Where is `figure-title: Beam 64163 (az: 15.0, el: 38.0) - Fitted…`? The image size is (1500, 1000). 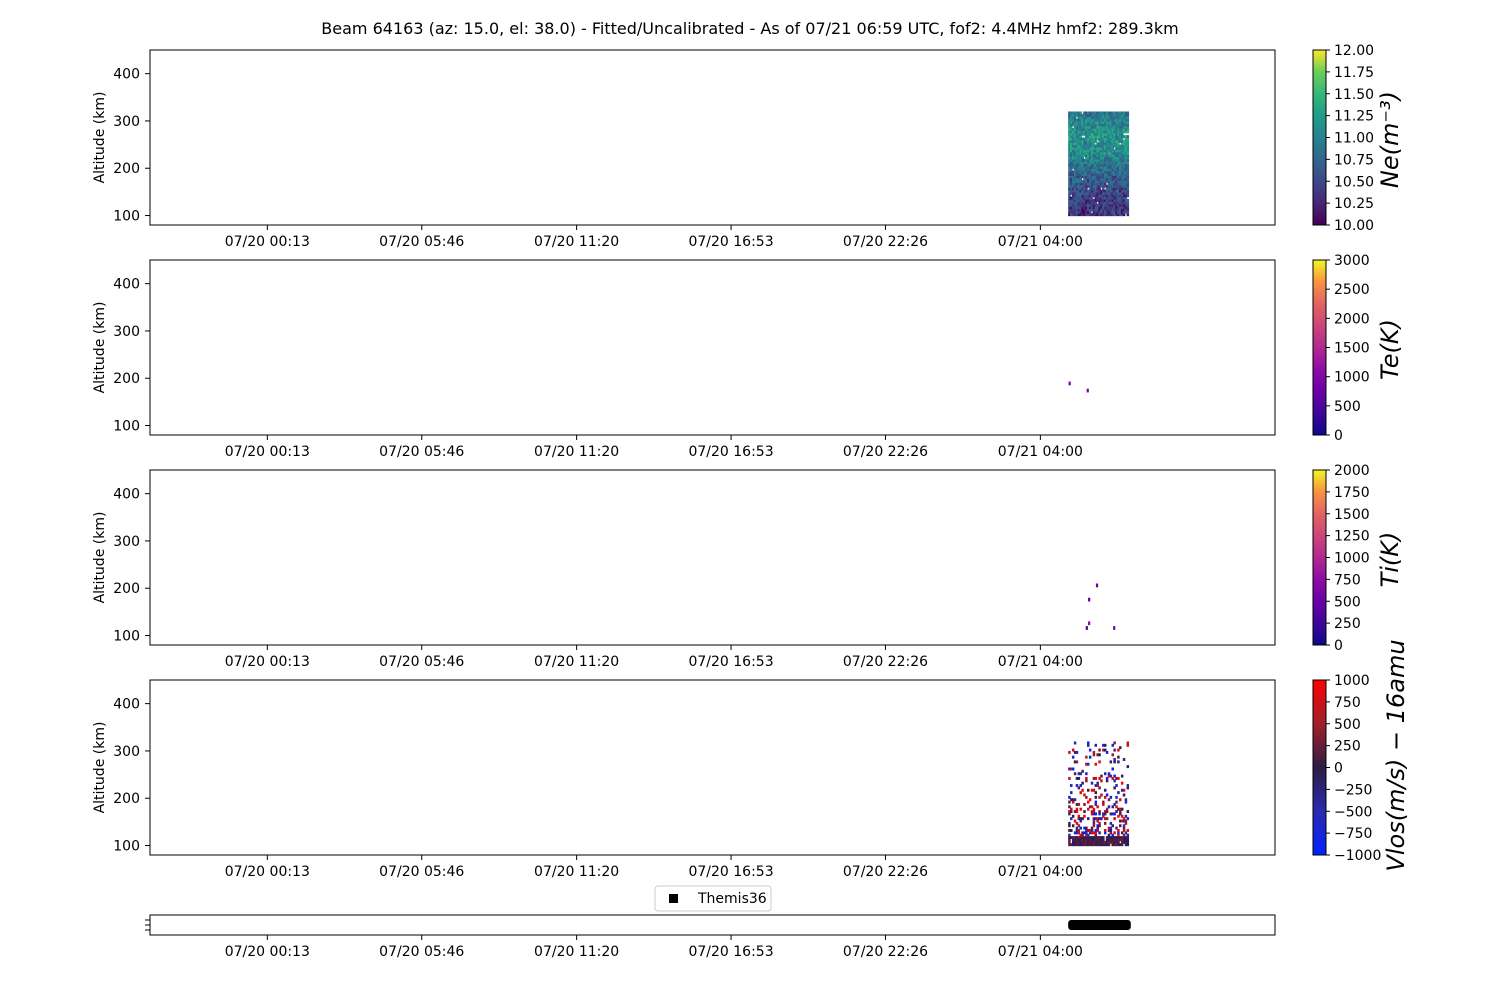
figure-title: Beam 64163 (az: 15.0, el: 38.0) - Fitted… is located at coordinates (749, 28).